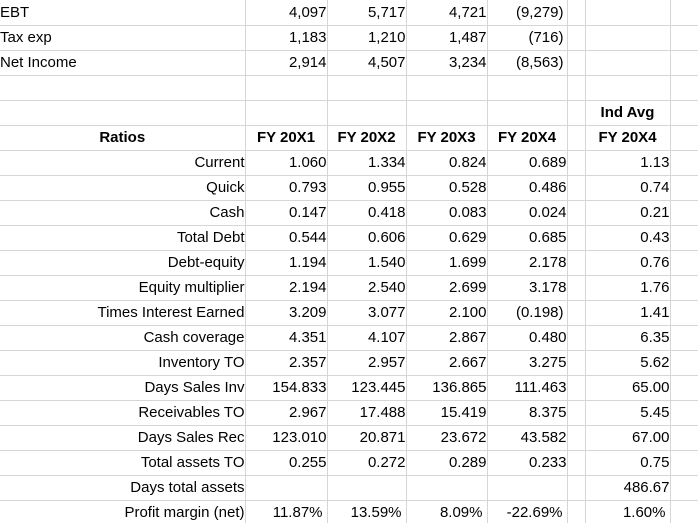  Describe the element at coordinates (628, 188) in the screenshot. I see `ind-avg-cell: 0.74` at that location.